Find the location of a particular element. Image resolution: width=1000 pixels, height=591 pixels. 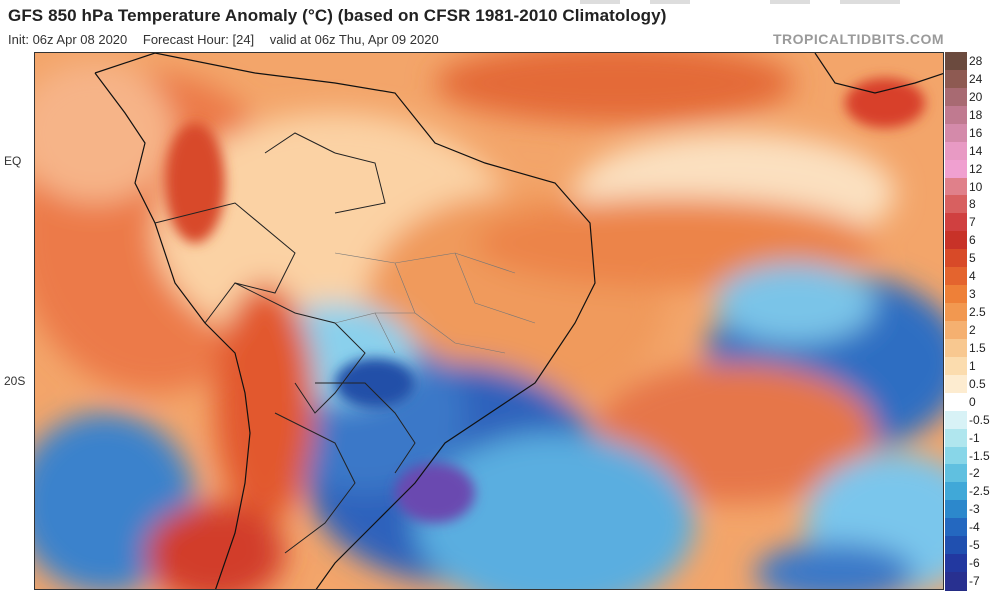

colorbar-label: -0.5 is located at coordinates (979, 419).